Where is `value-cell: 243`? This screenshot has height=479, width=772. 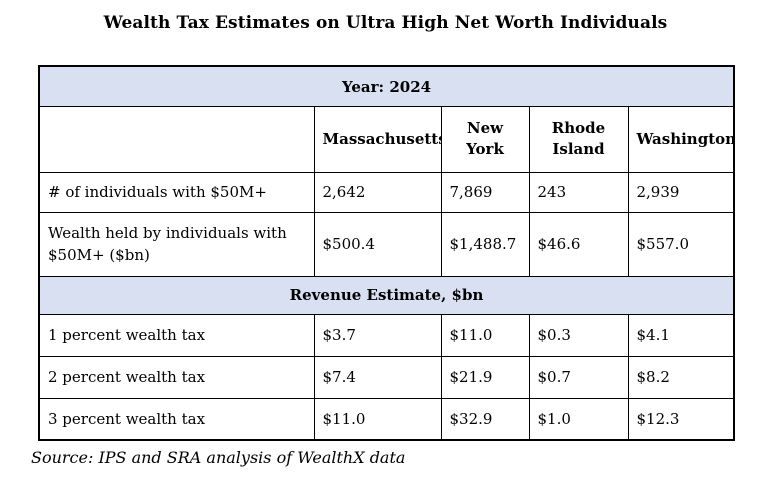 value-cell: 243 is located at coordinates (578, 192).